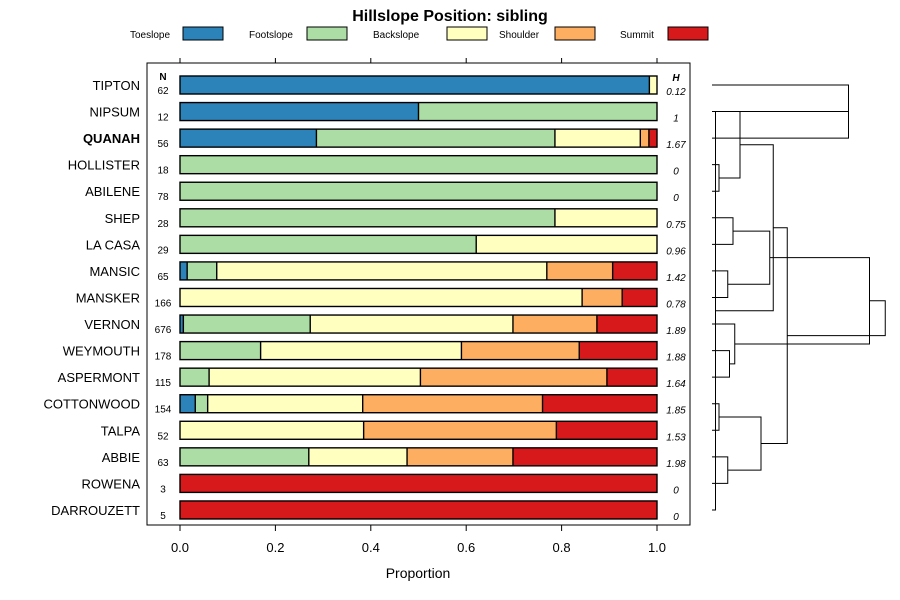 The width and height of the screenshot is (900, 600). What do you see at coordinates (99, 377) in the screenshot?
I see `row-label: ASPERMONT` at bounding box center [99, 377].